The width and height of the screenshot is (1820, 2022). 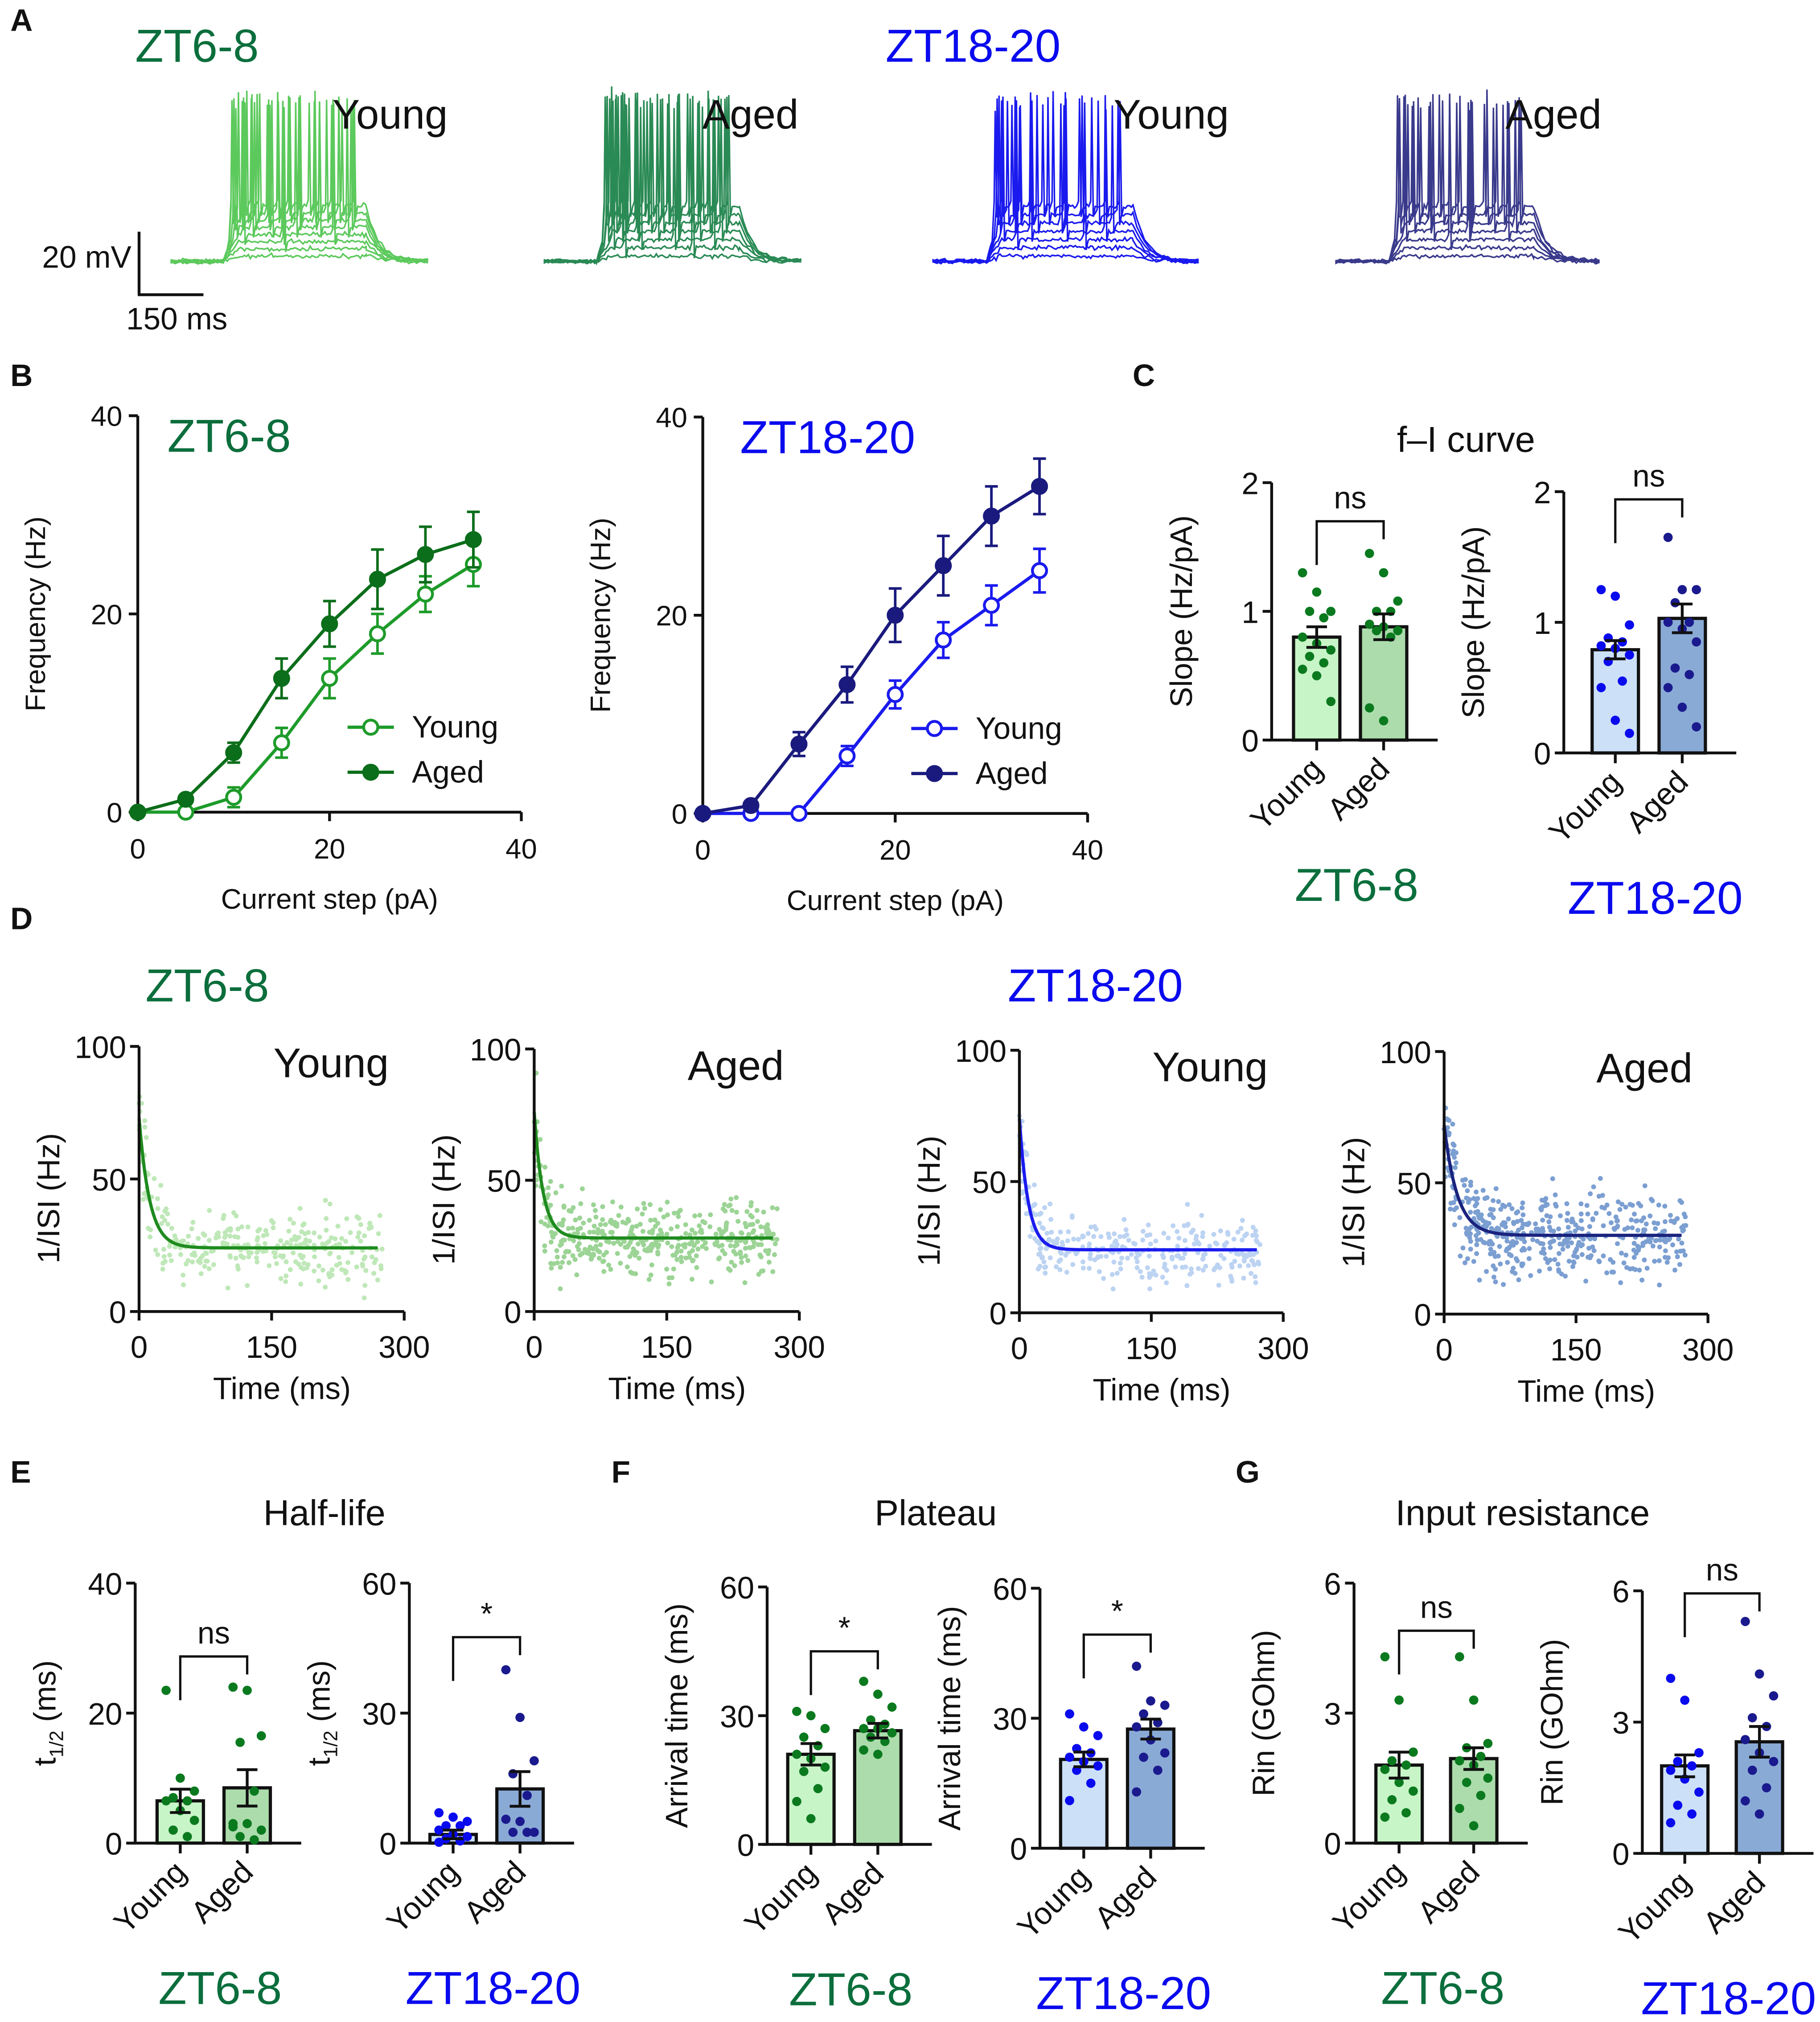 I want to click on fit-curve, so click(x=1137, y=1185).